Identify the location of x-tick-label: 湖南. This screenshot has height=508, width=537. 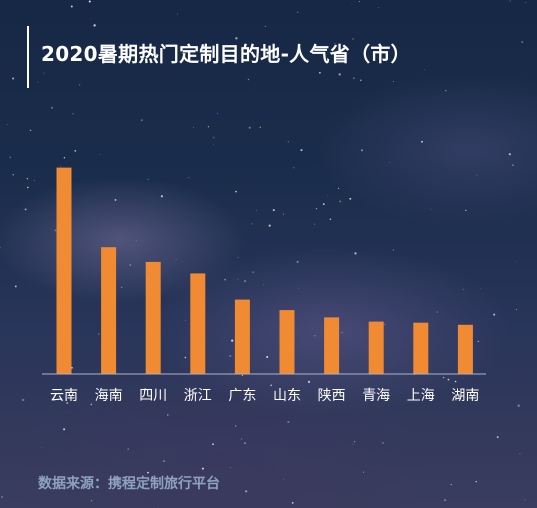
(465, 396).